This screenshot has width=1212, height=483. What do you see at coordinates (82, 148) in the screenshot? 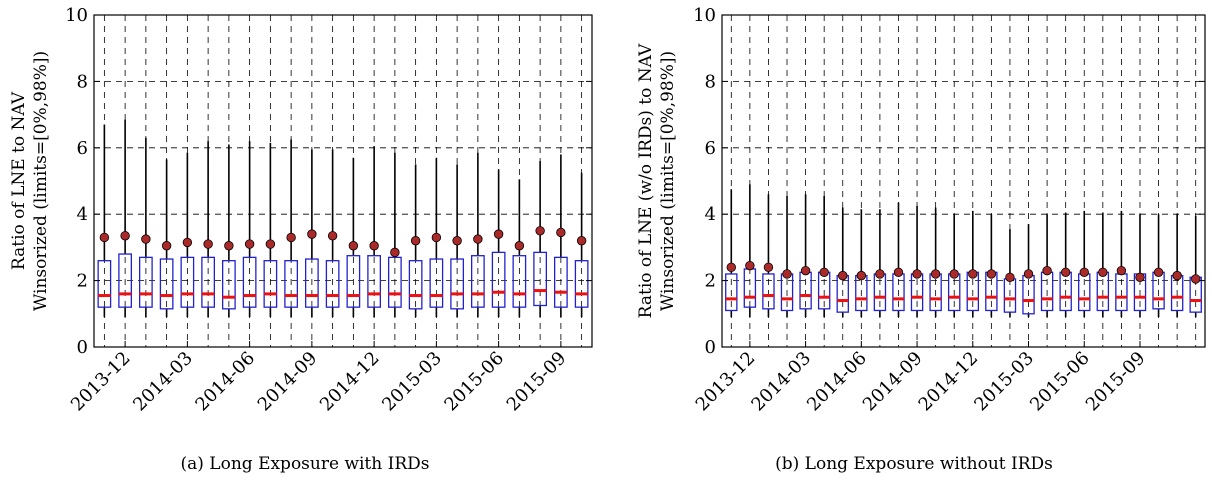
I see `y-tick-label: 6` at bounding box center [82, 148].